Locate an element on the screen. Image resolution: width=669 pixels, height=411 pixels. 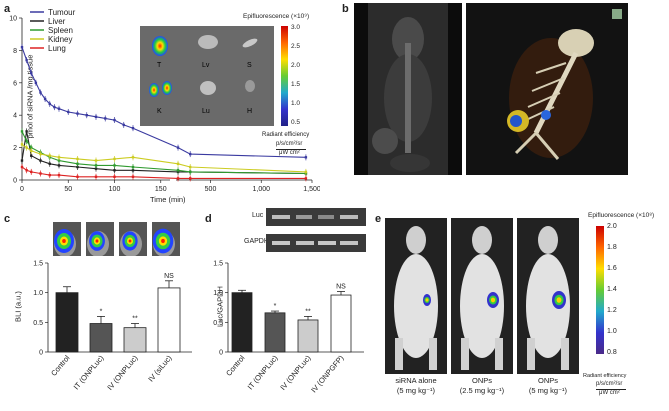
panel-label-e: e is located at coordinates (378, 219).